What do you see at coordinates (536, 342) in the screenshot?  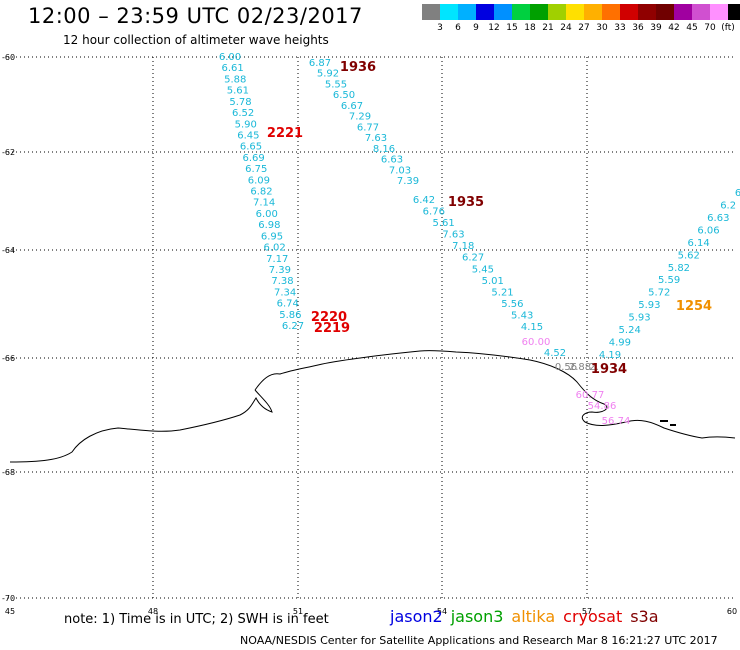 I see `wave-height-value: 60.00` at bounding box center [536, 342].